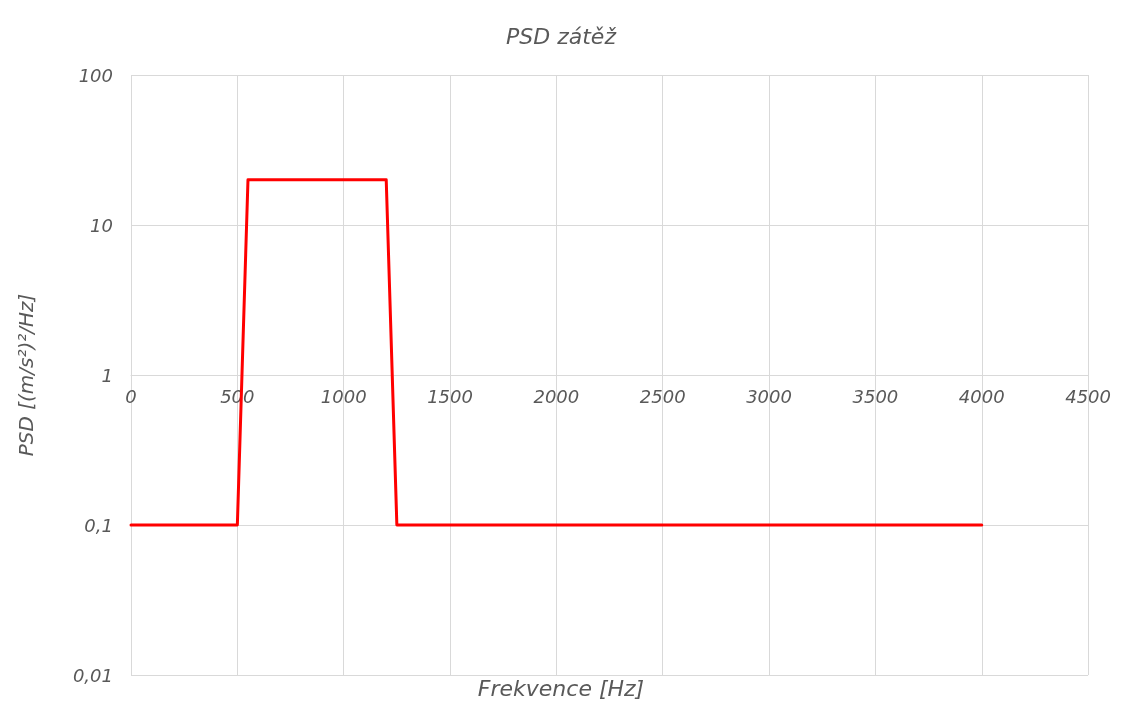 This screenshot has height=711, width=1122. Describe the element at coordinates (450, 396) in the screenshot. I see `x-tick-label: 1500` at that location.